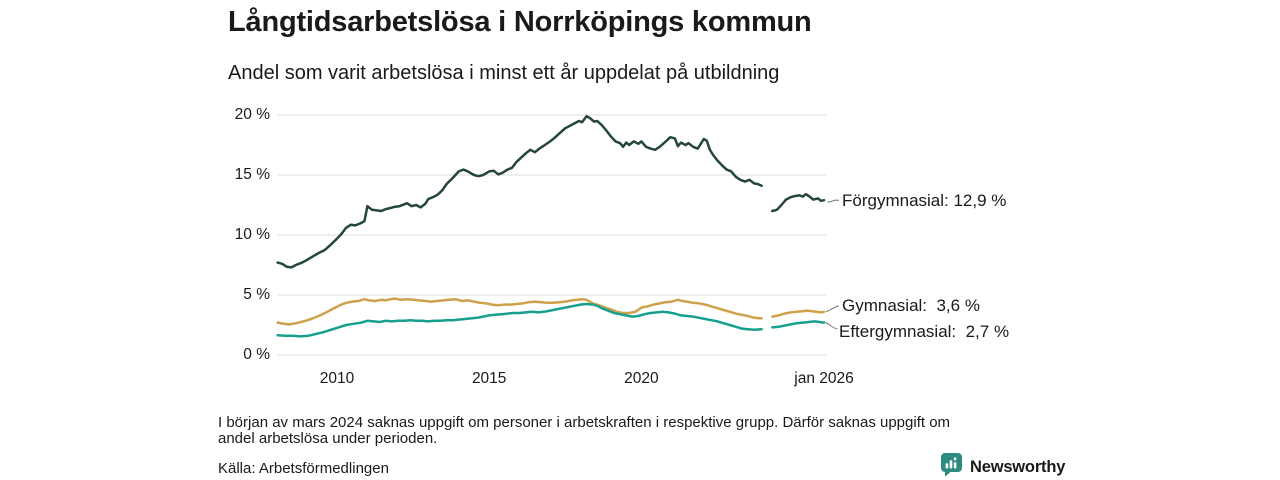  Describe the element at coordinates (256, 294) in the screenshot. I see `y-axis-label: 5 %` at that location.